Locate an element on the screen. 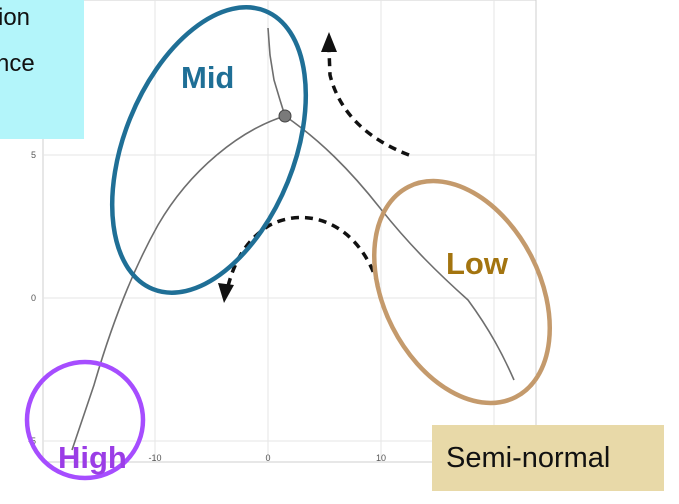 The image size is (679, 504). semi-normal-box is located at coordinates (548, 458).